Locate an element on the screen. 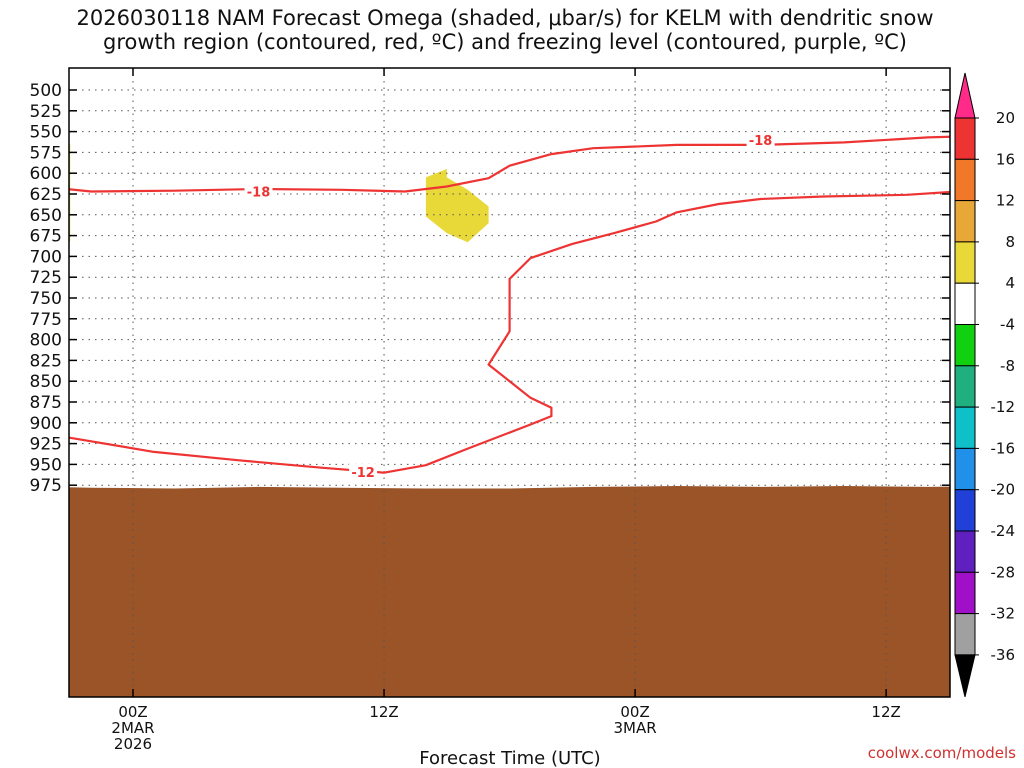 This screenshot has width=1024, height=768. colorbar-label: 20 is located at coordinates (1005, 118).